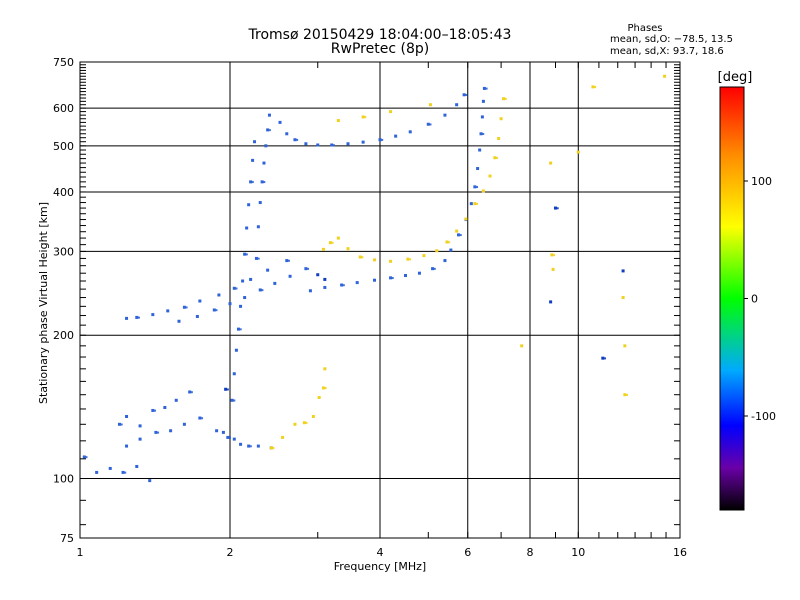 The width and height of the screenshot is (800, 600). I want to click on x-tick-label: 1, so click(80, 552).